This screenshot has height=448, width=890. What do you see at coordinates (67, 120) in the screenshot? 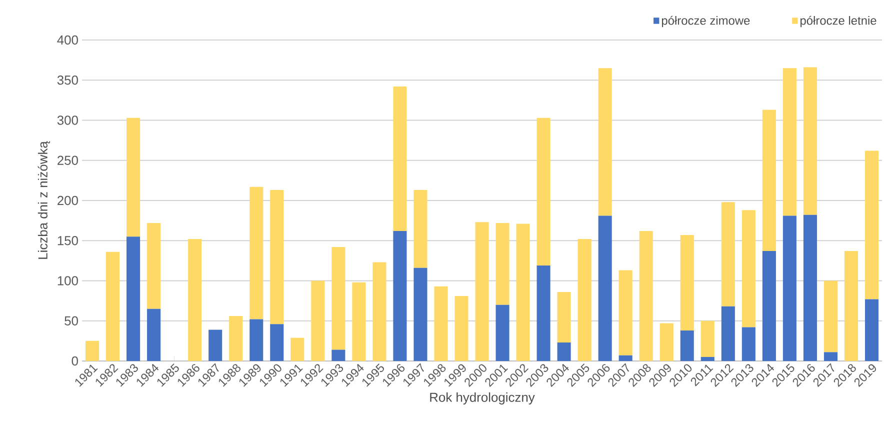
I see `y-tick-label: 300` at bounding box center [67, 120].